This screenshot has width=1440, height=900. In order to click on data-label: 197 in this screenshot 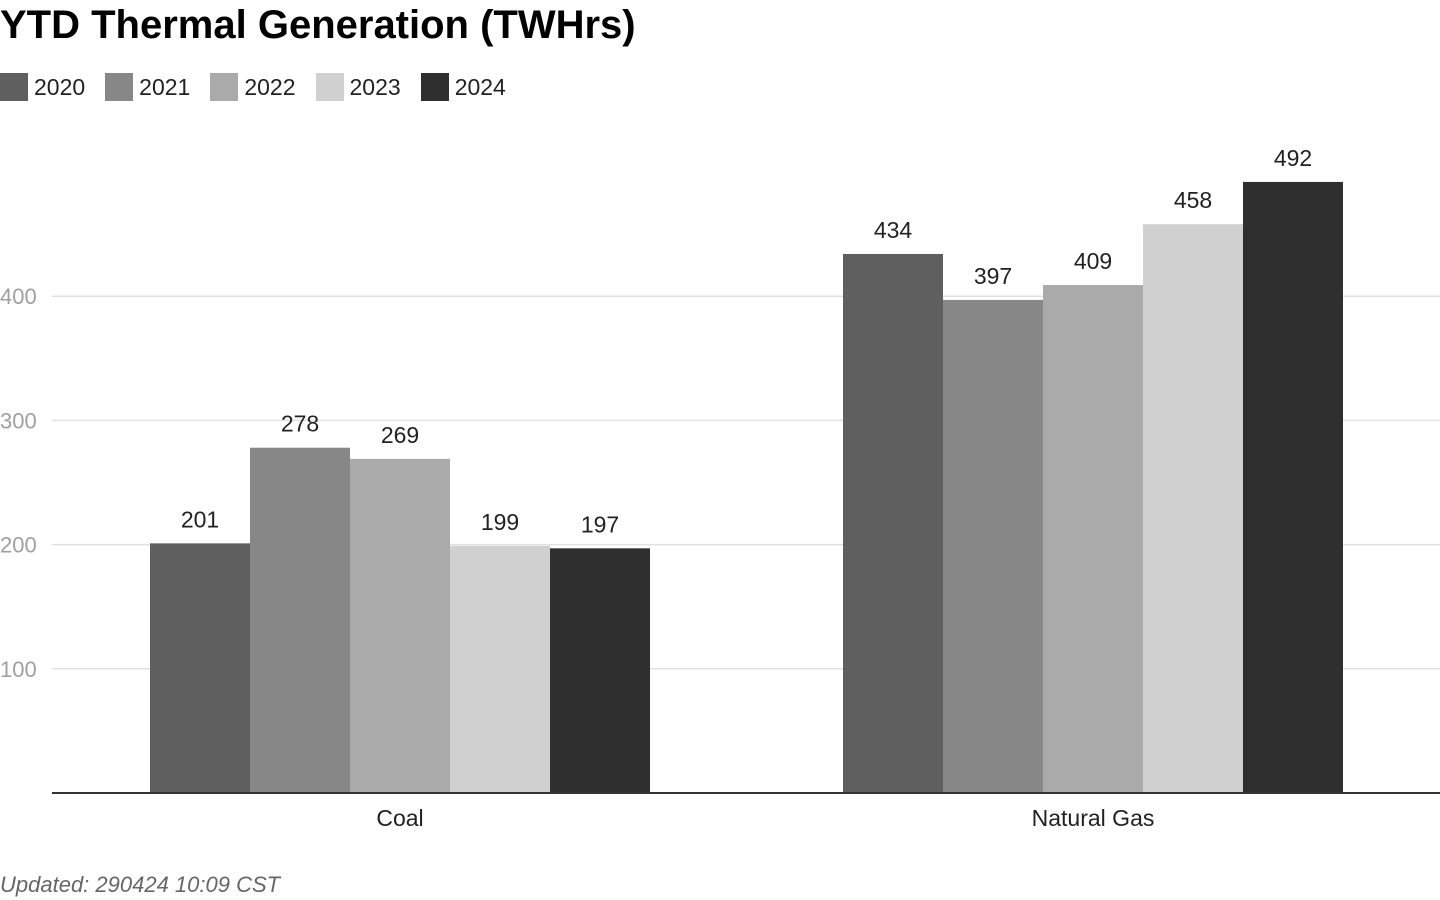, I will do `click(600, 524)`.